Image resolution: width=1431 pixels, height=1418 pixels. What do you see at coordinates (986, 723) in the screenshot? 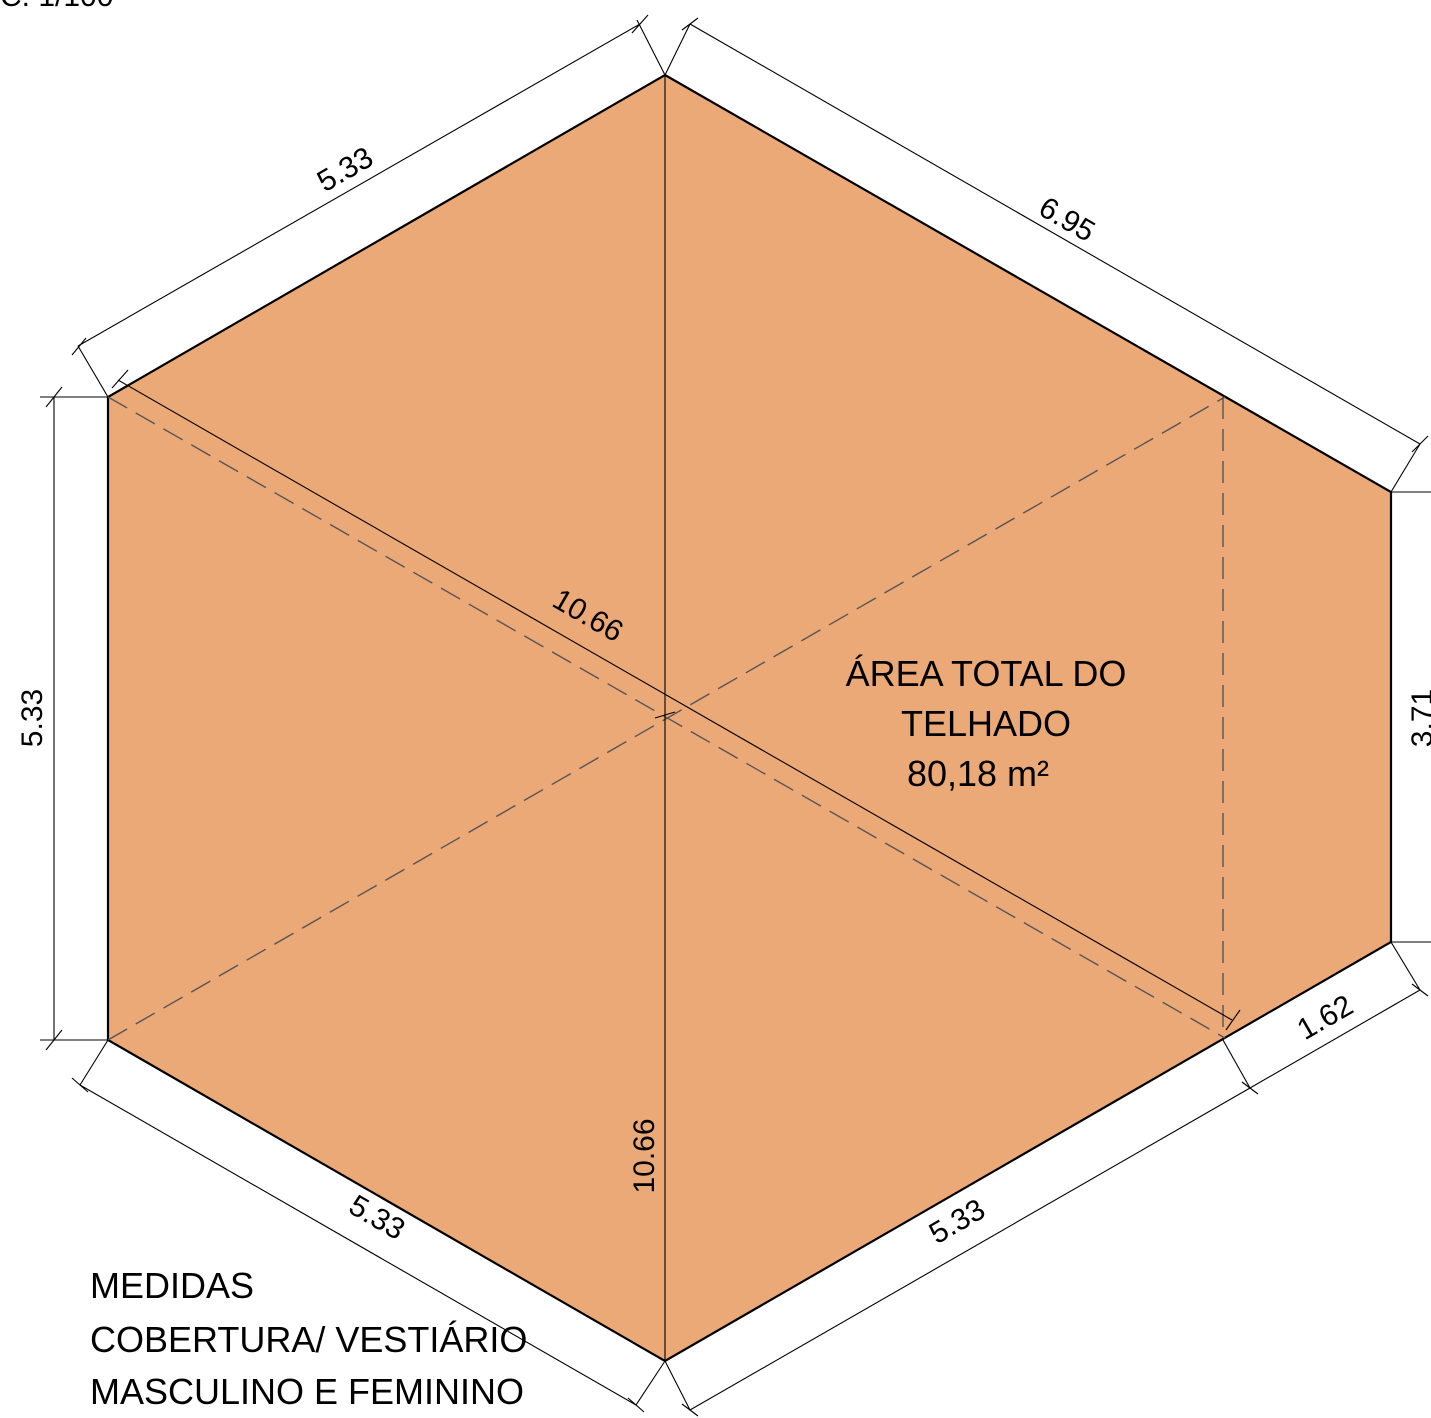
I see `area-title-line2: TELHADO` at bounding box center [986, 723].